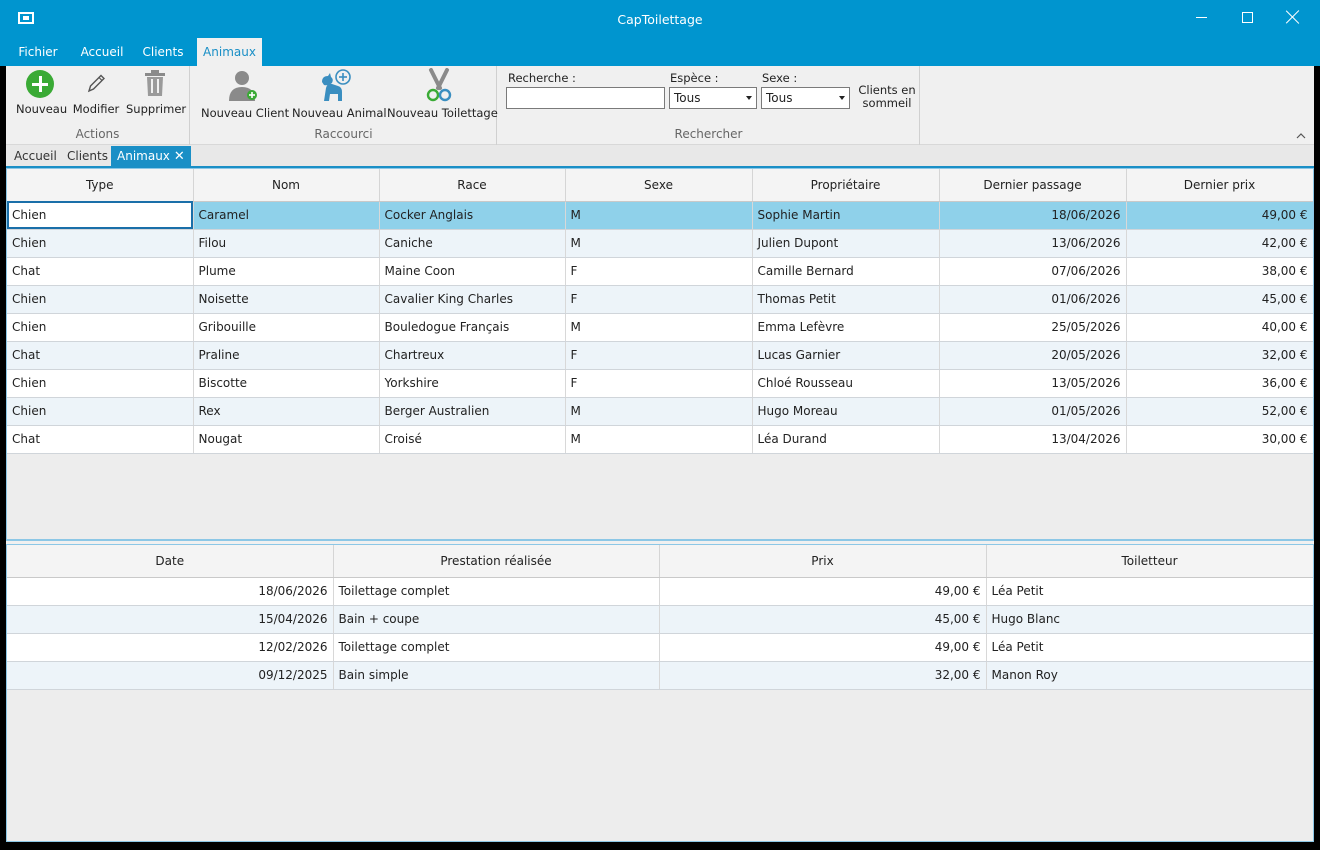  I want to click on table-cell: Bouledogue Français, so click(472, 327).